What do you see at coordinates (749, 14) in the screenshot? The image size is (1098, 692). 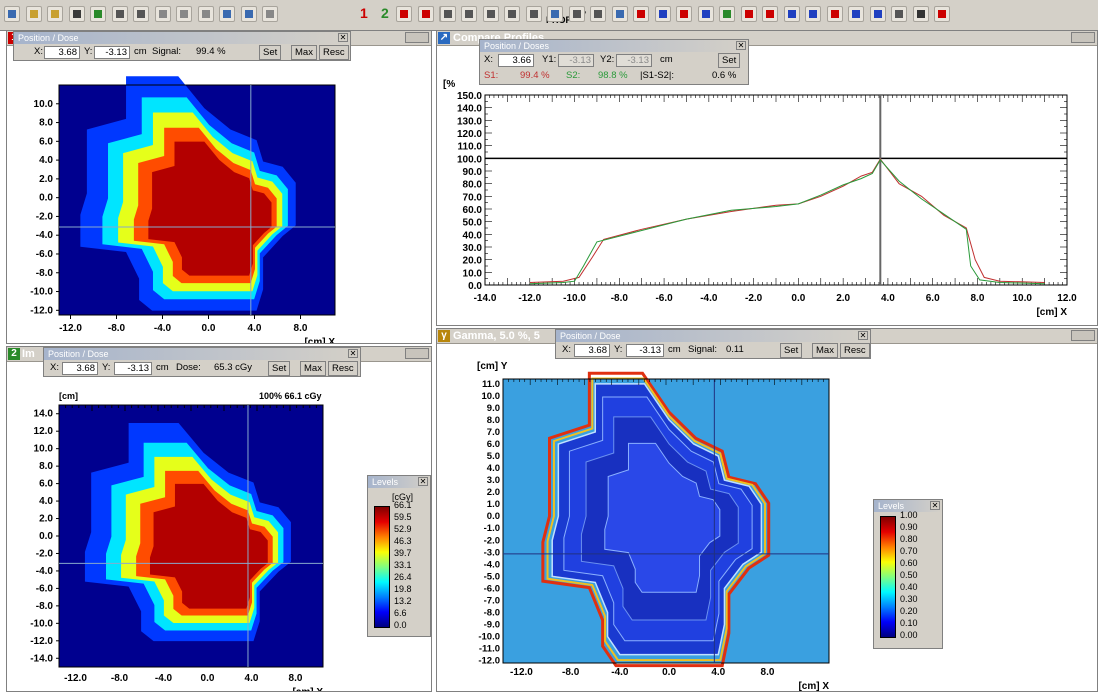 I see `isodose-icon` at bounding box center [749, 14].